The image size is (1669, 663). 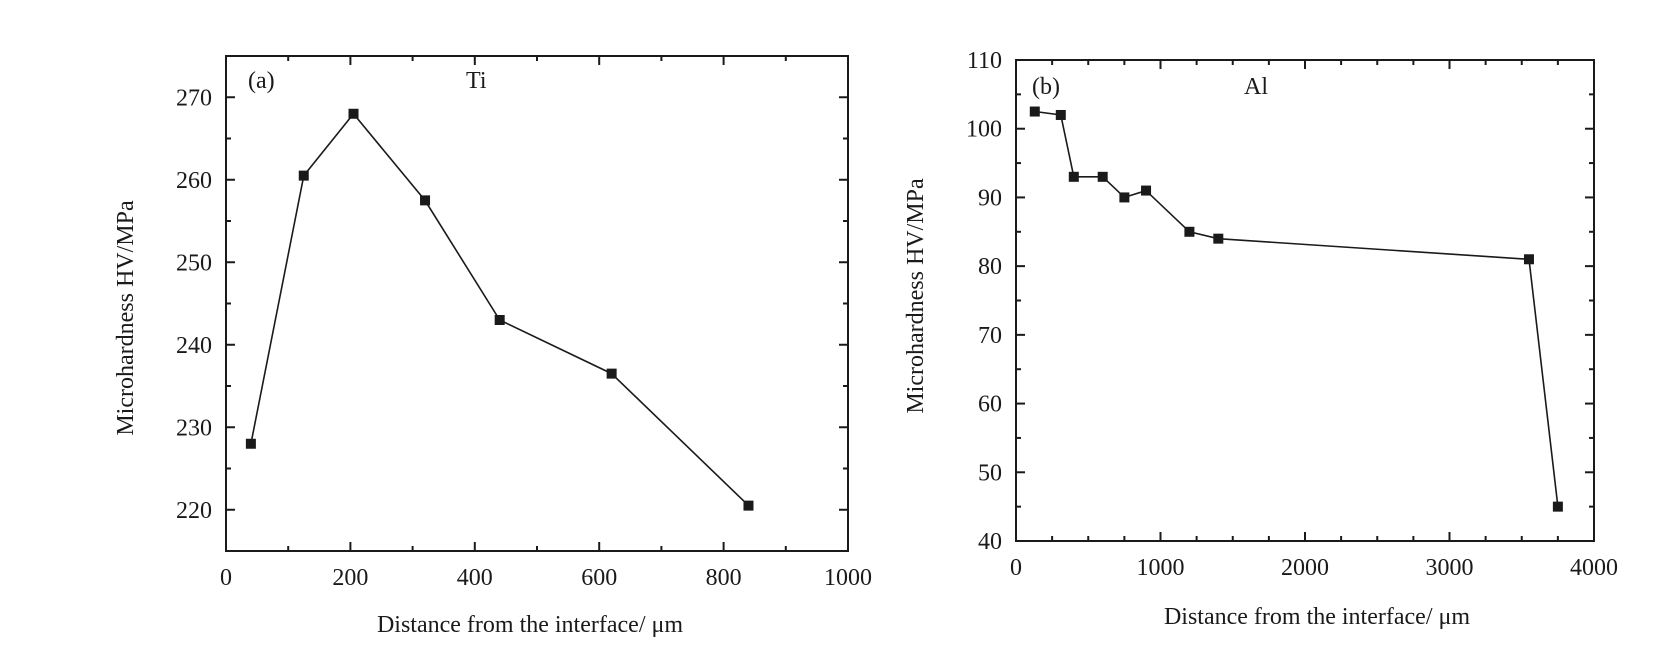 What do you see at coordinates (984, 130) in the screenshot?
I see `y-tick-label: 100` at bounding box center [984, 130].